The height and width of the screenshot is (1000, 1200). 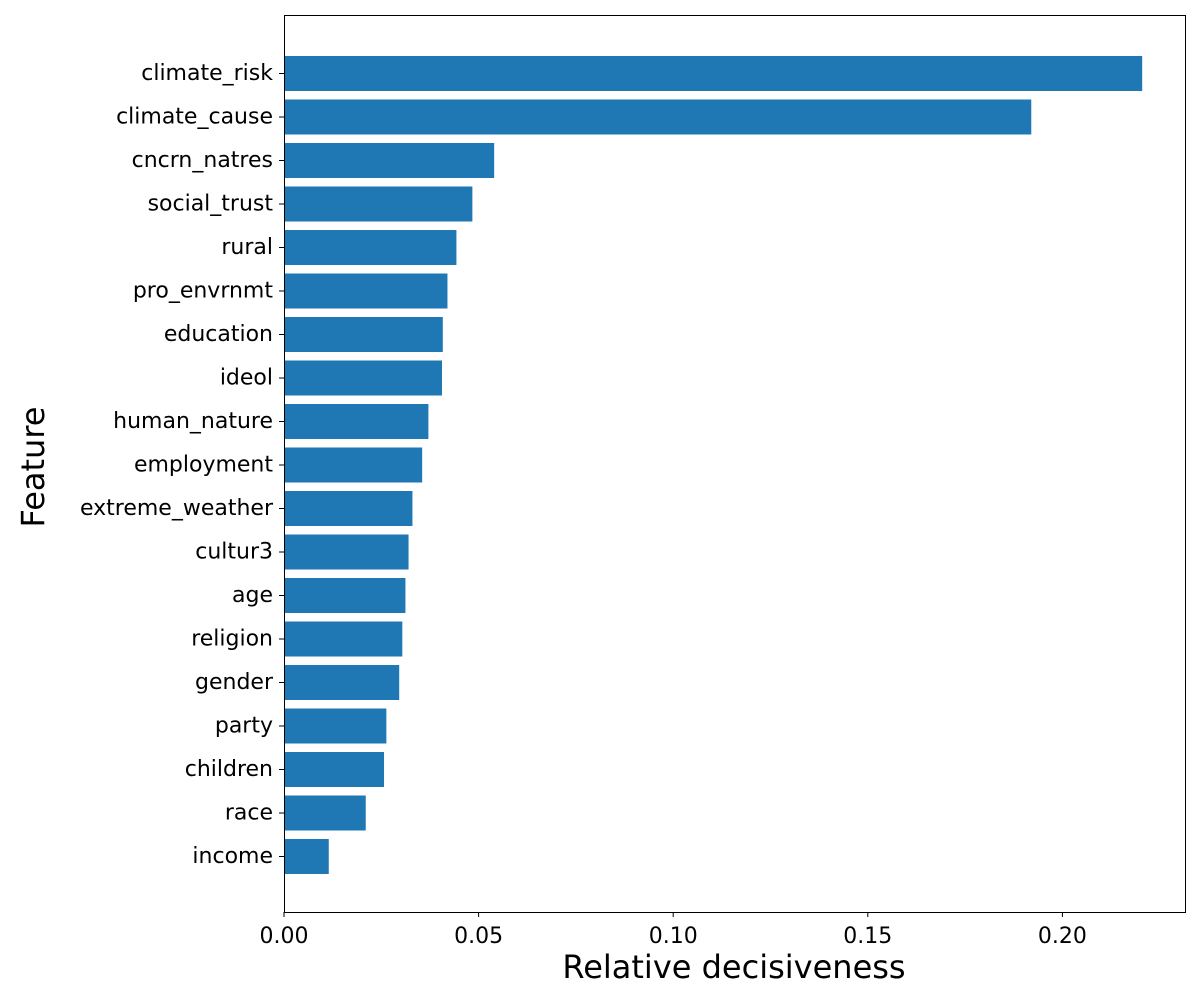 What do you see at coordinates (363, 334) in the screenshot?
I see `bar-education` at bounding box center [363, 334].